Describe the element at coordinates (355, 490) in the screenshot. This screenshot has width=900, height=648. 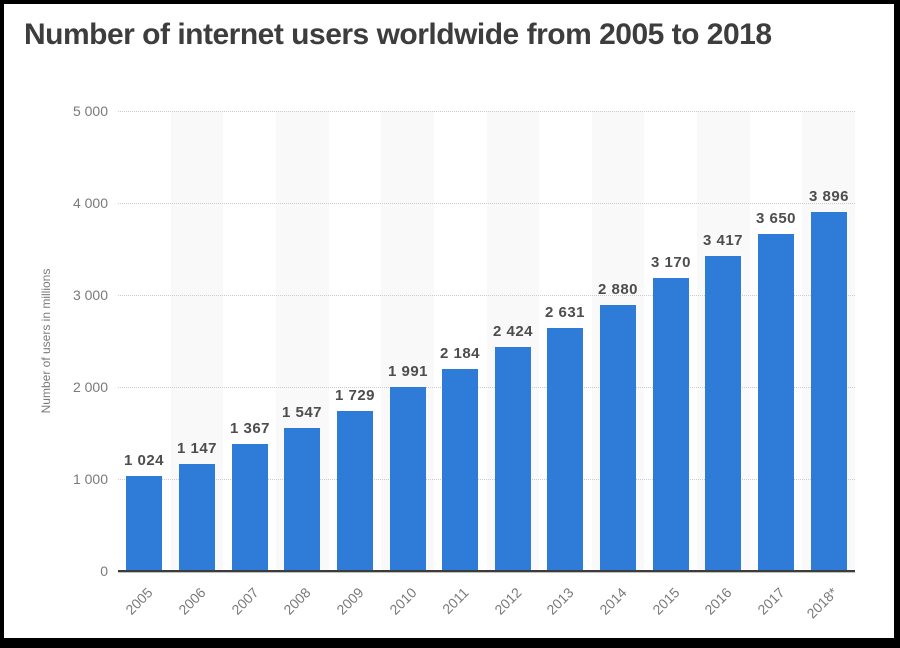
I see `bar-2009` at that location.